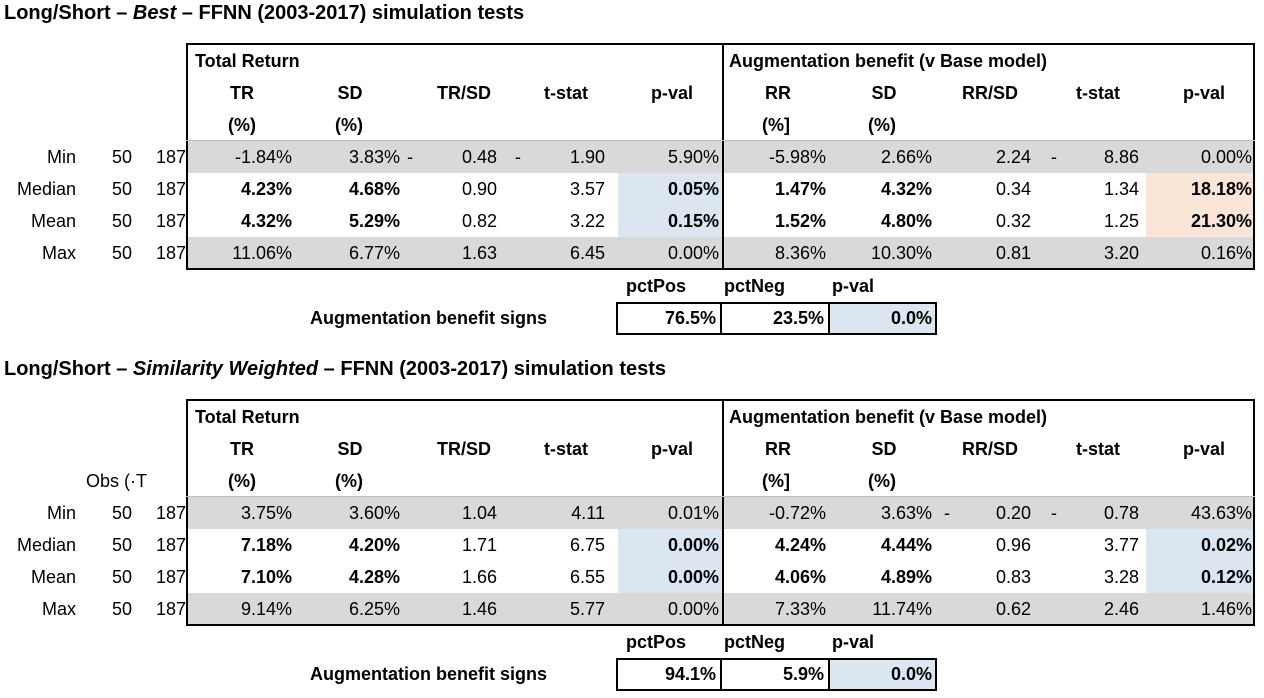 This screenshot has width=1264, height=698. What do you see at coordinates (906, 157) in the screenshot?
I see `cell-value: 2.66%` at bounding box center [906, 157].